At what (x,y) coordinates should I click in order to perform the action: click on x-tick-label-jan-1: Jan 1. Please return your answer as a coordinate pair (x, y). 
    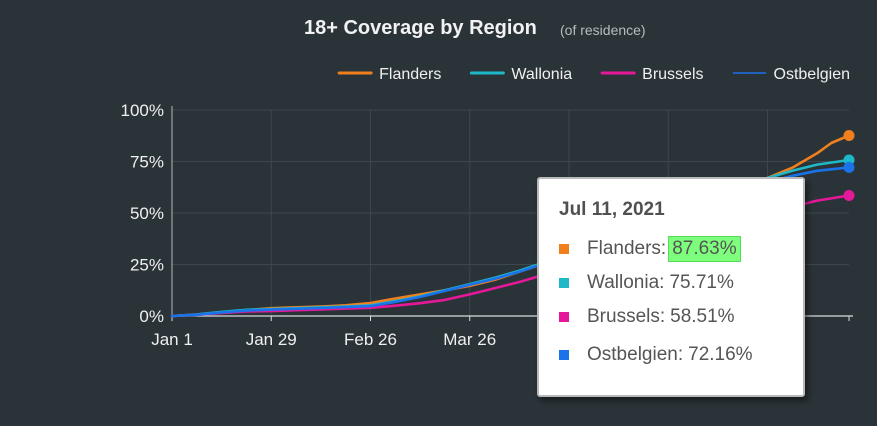
    Looking at the image, I should click on (172, 339).